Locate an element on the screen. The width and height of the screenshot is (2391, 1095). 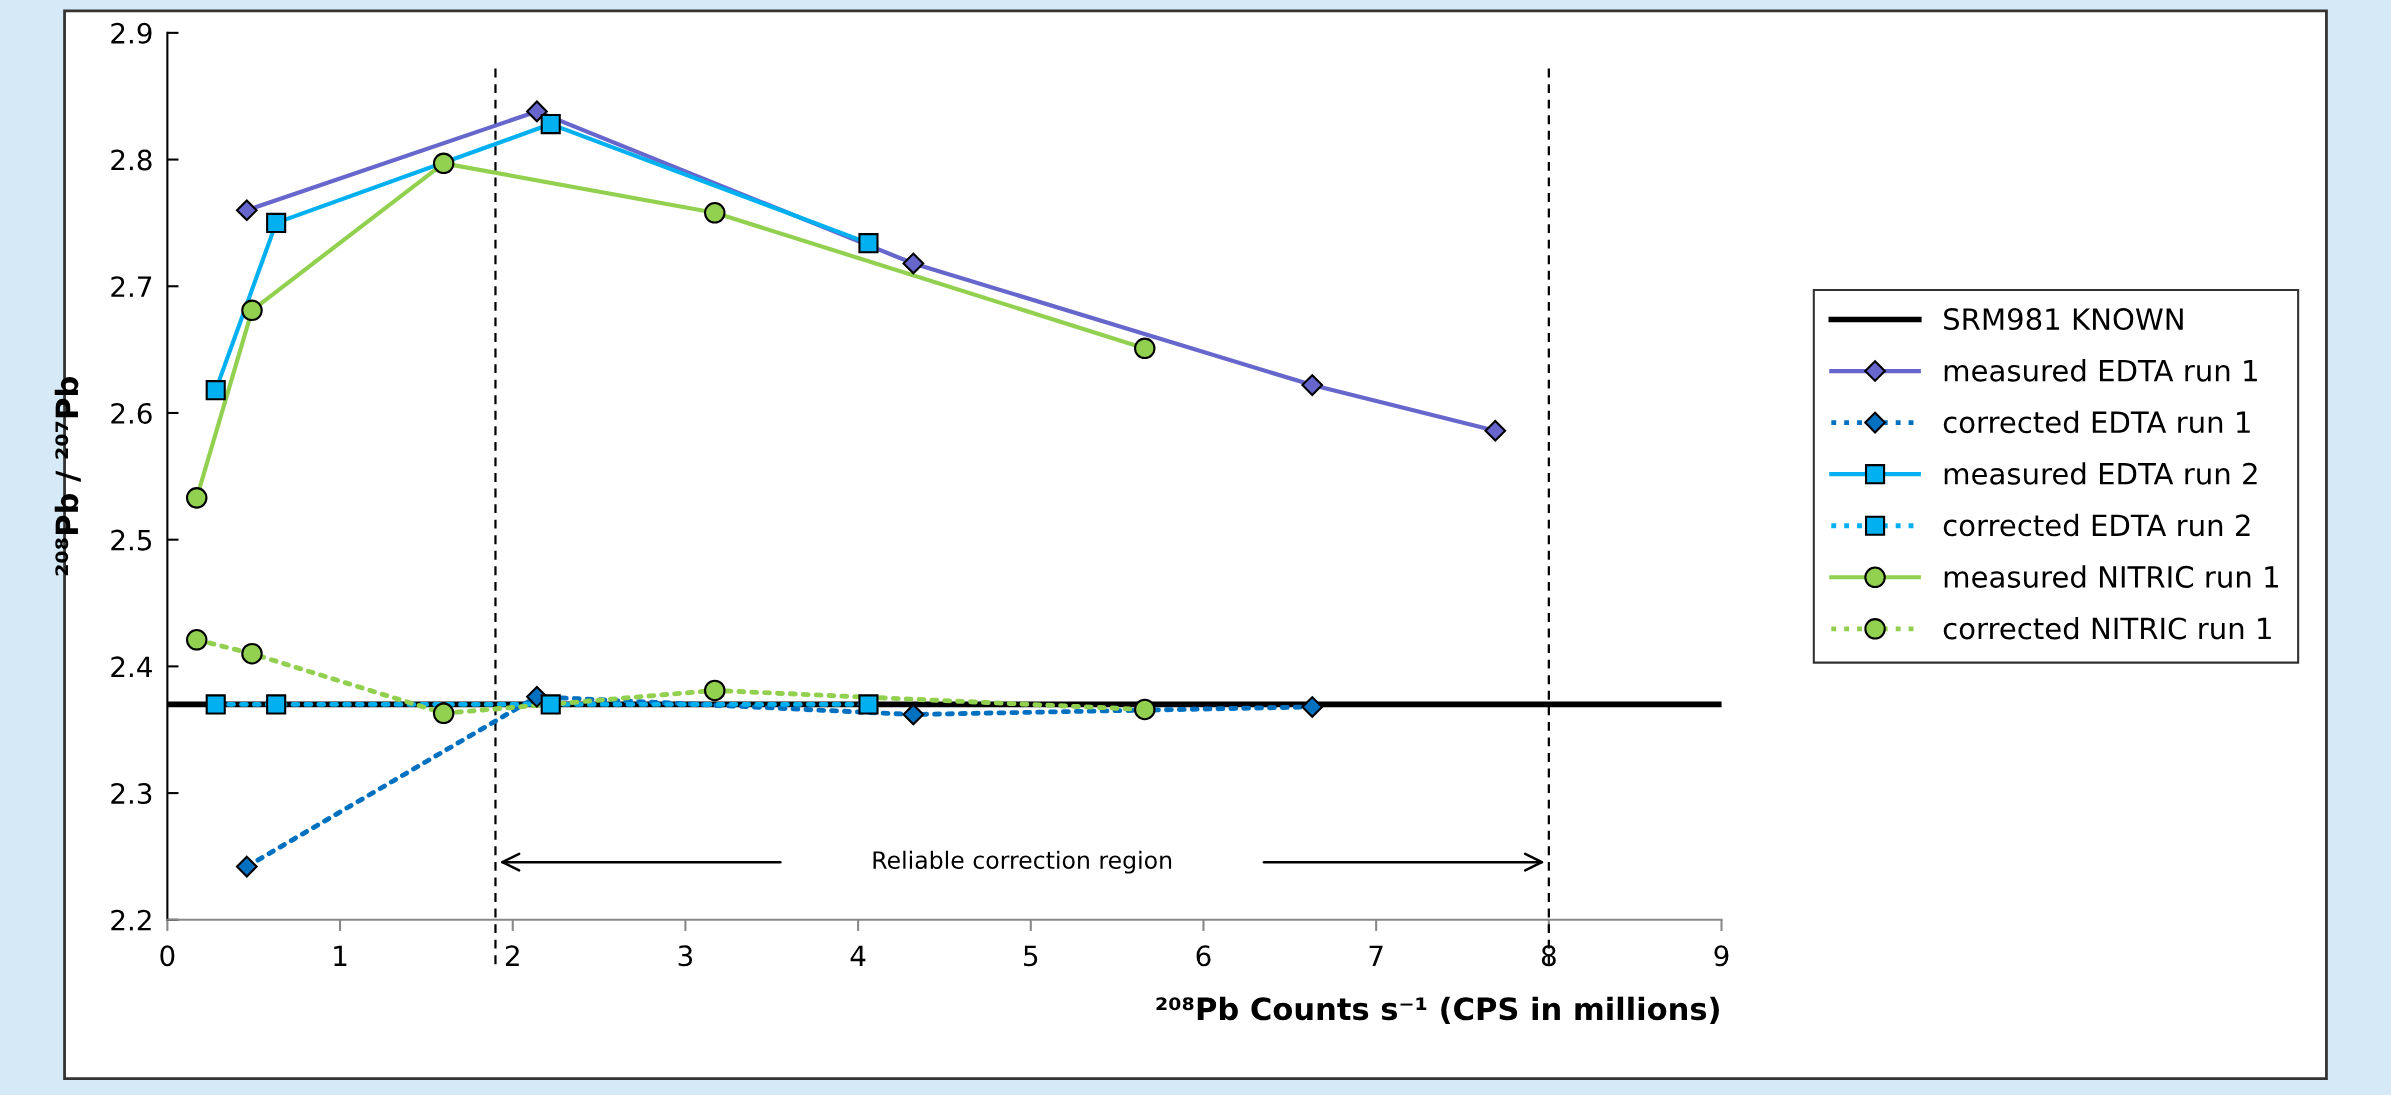
y-tick-label: 2.7 is located at coordinates (131, 286).